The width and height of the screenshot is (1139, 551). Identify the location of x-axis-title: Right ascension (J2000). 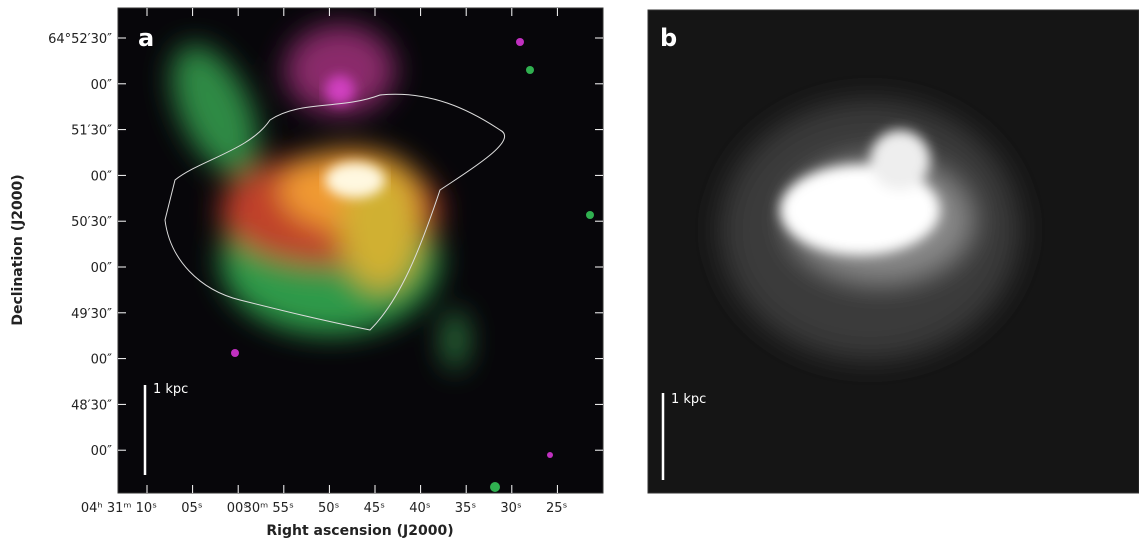
(359, 531).